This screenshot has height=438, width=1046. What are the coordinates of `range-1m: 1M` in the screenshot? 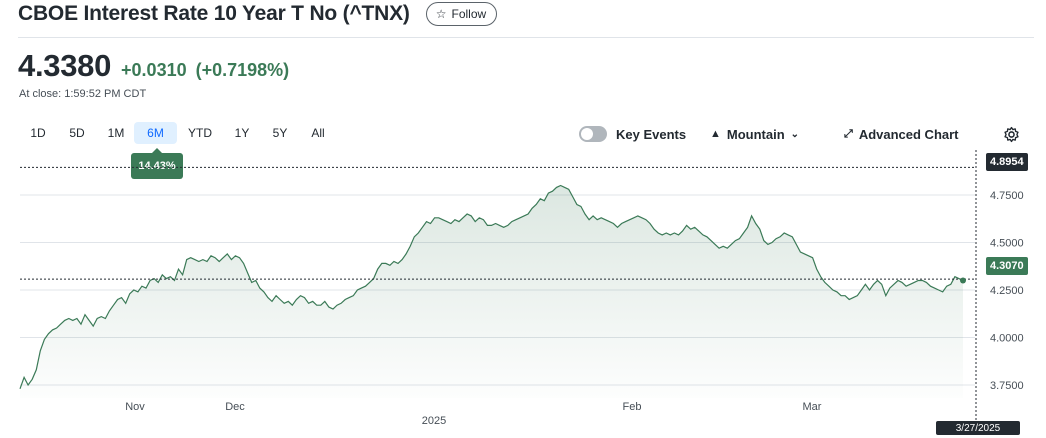 It's located at (116, 133).